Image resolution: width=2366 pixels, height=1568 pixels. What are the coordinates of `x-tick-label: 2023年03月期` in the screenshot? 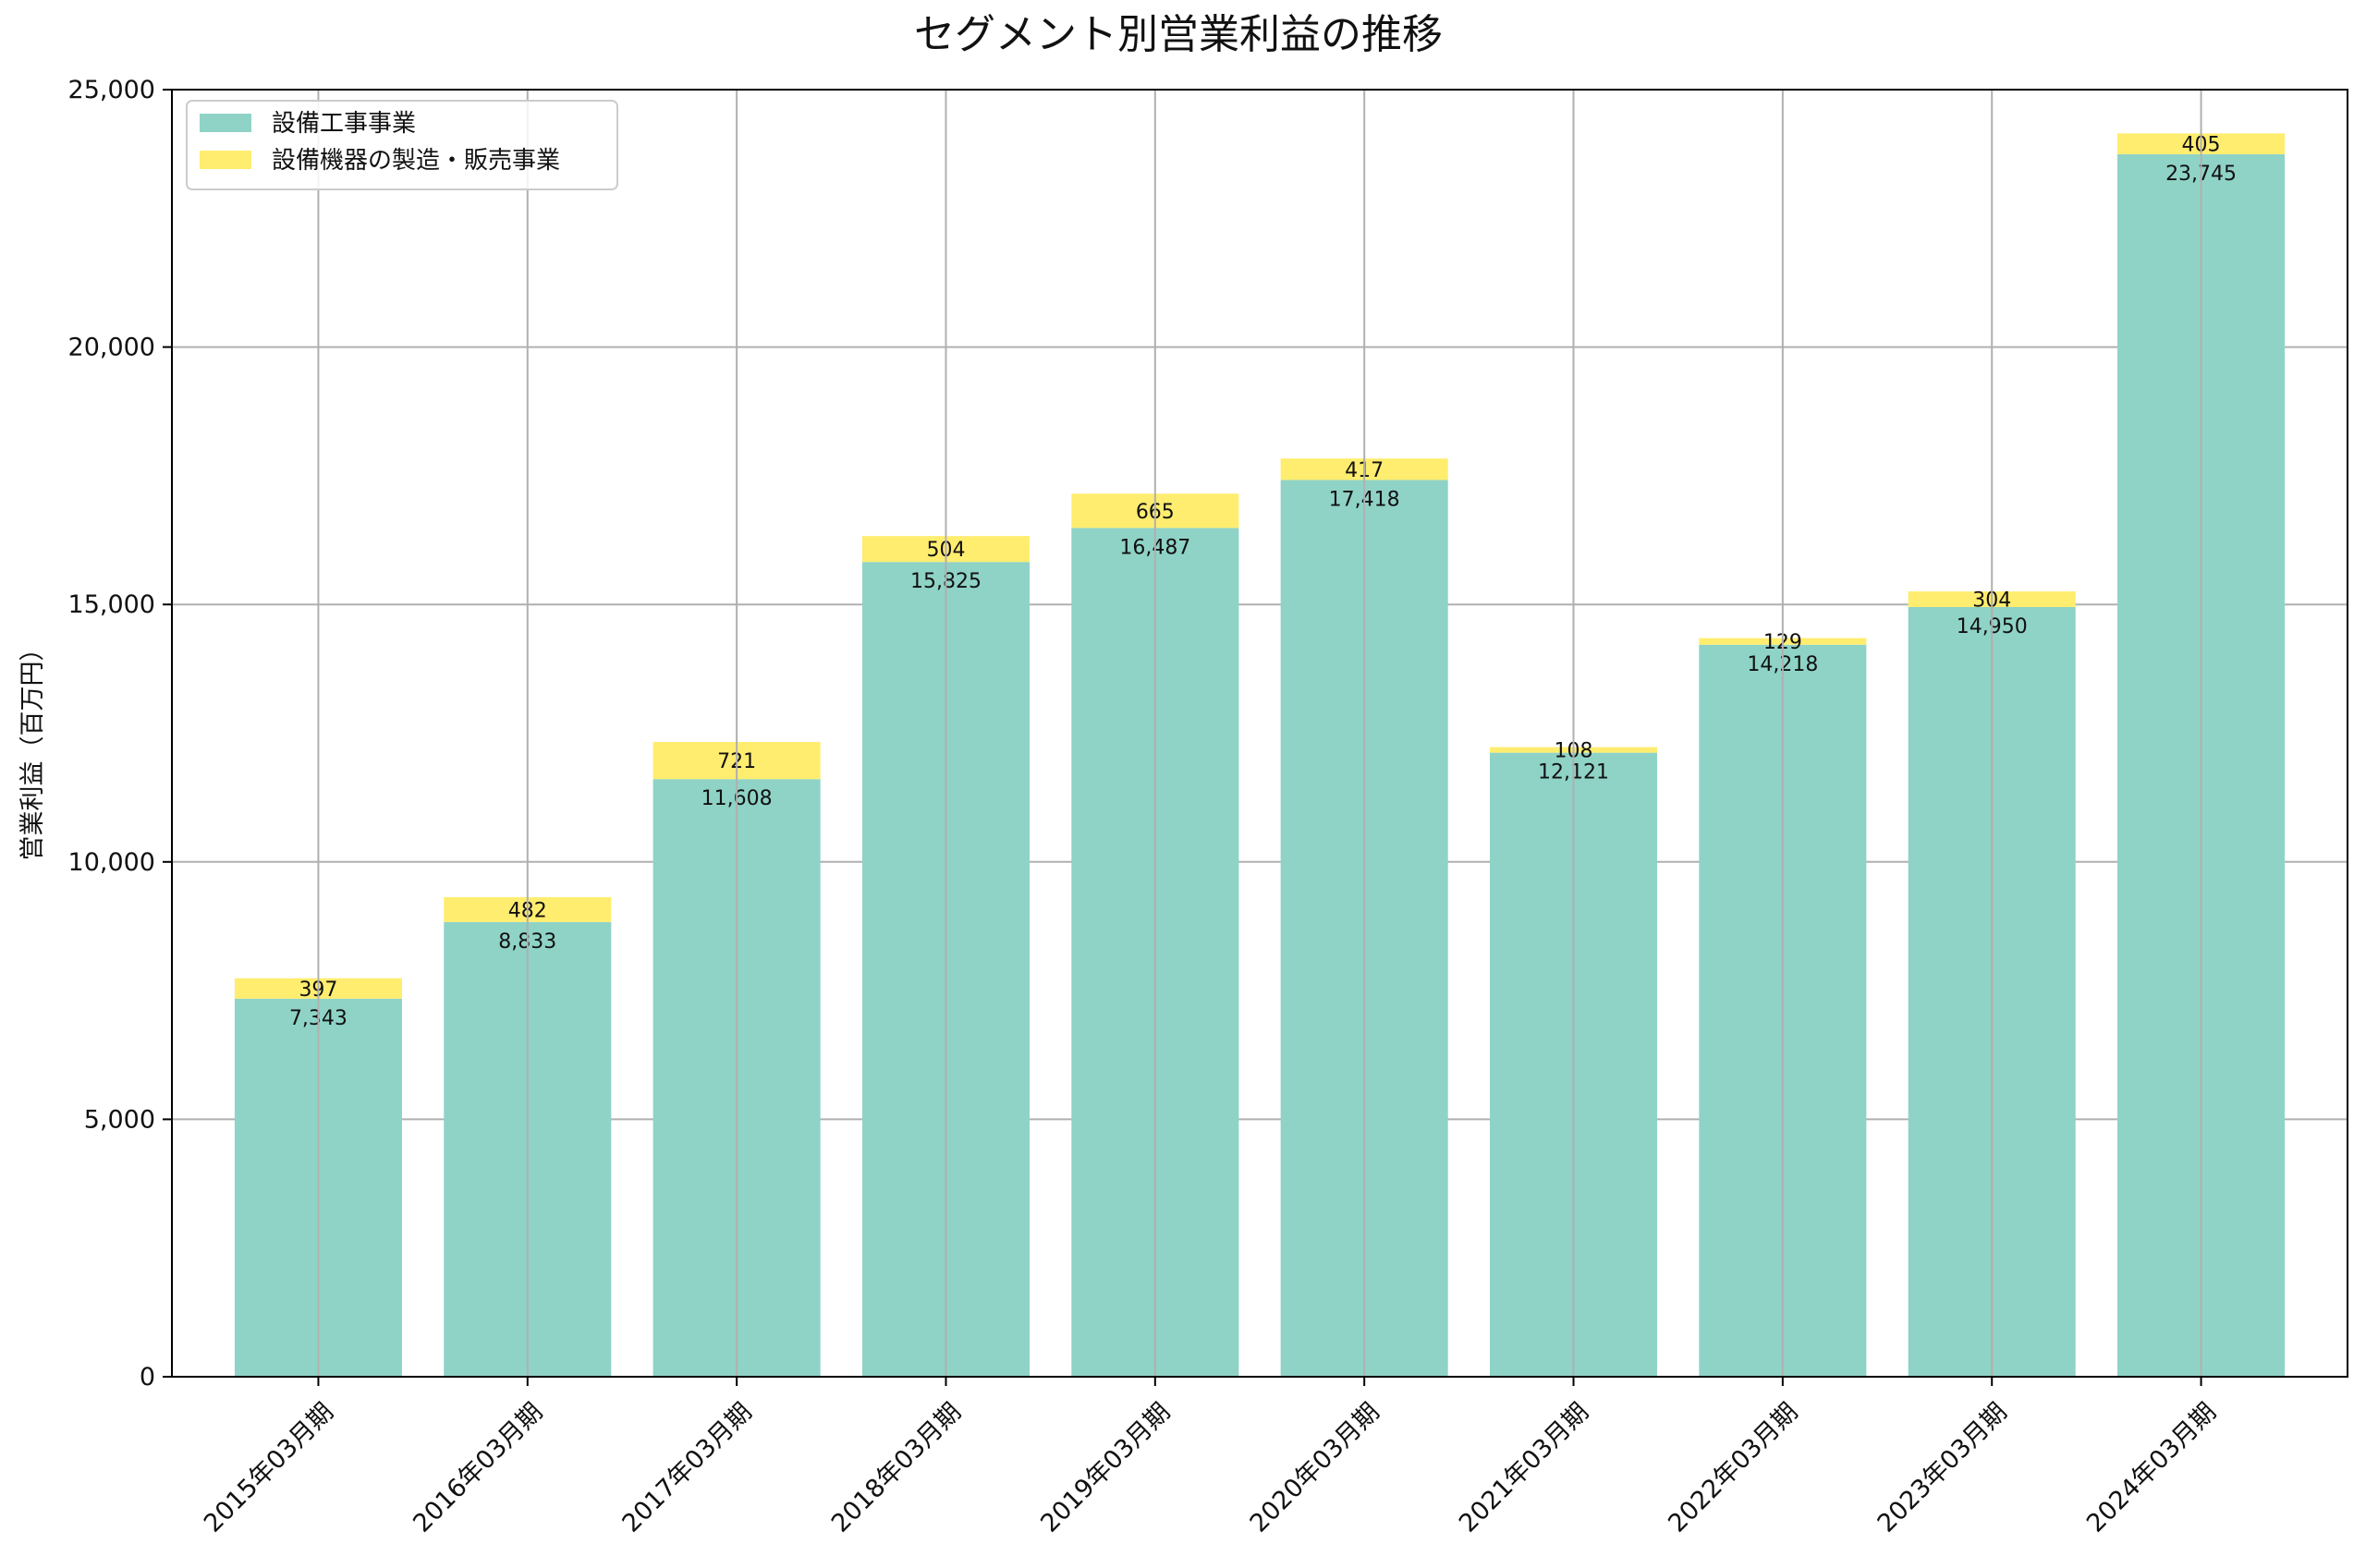 It's located at (1942, 1468).